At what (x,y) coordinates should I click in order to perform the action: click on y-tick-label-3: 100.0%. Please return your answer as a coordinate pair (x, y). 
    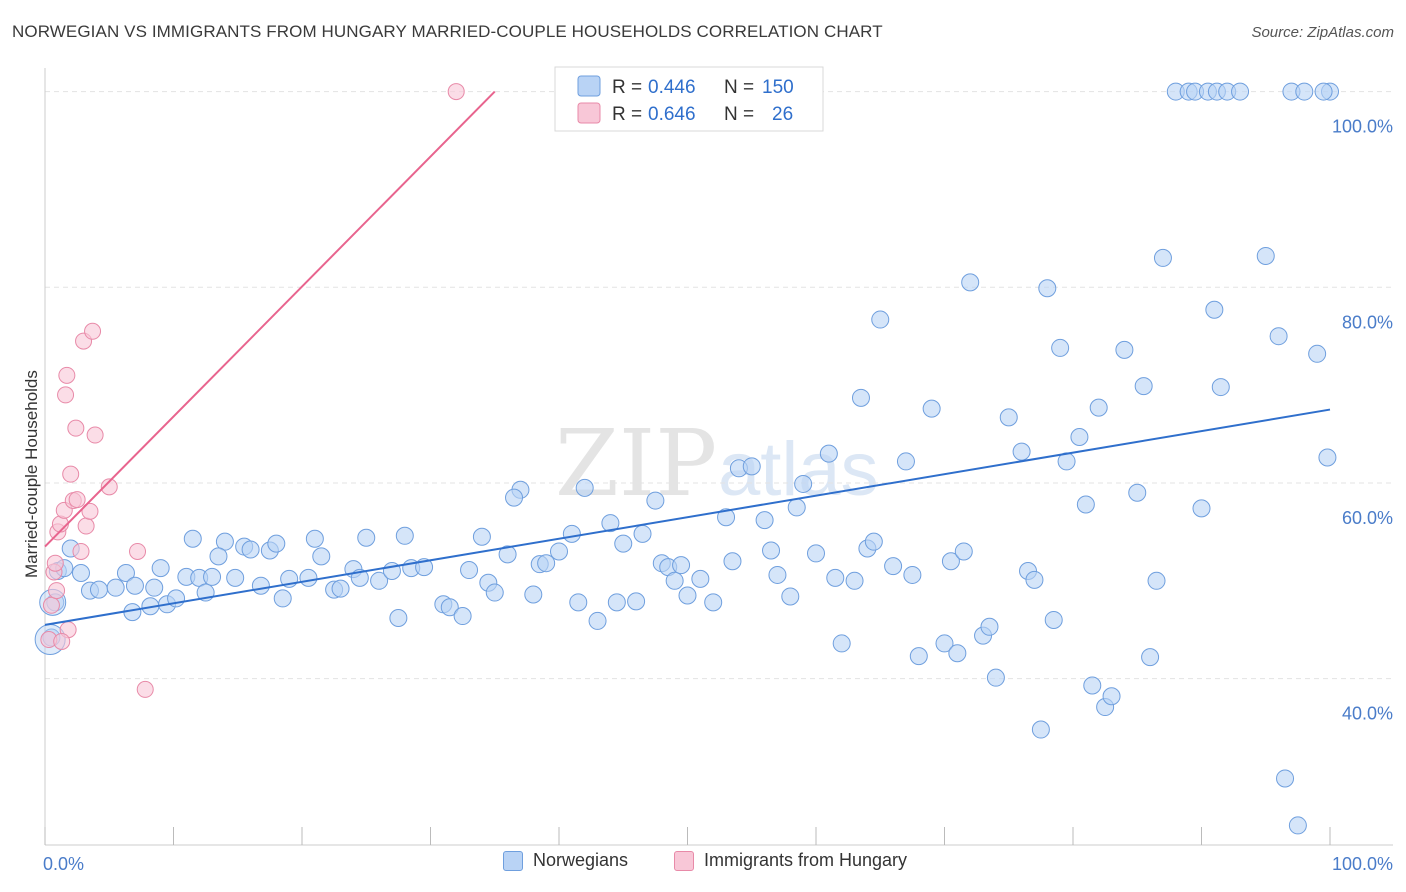
    Looking at the image, I should click on (1362, 127).